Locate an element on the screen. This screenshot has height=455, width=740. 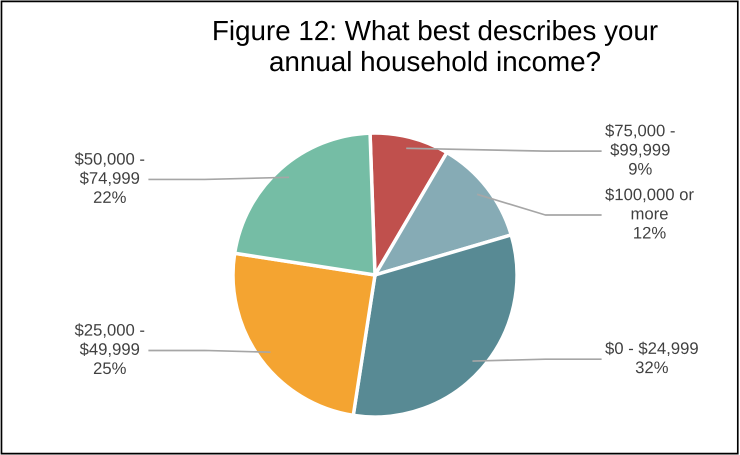
data-label: 25% is located at coordinates (110, 368).